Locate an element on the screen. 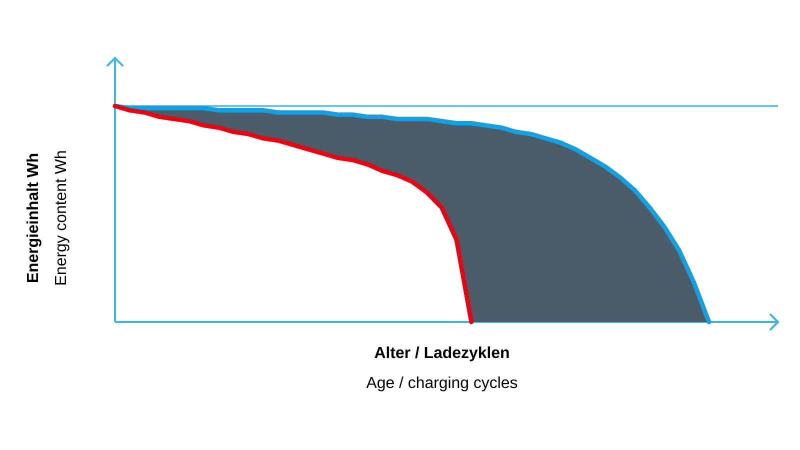 This screenshot has height=450, width=800. text: Energy content Wh is located at coordinates (62, 217).